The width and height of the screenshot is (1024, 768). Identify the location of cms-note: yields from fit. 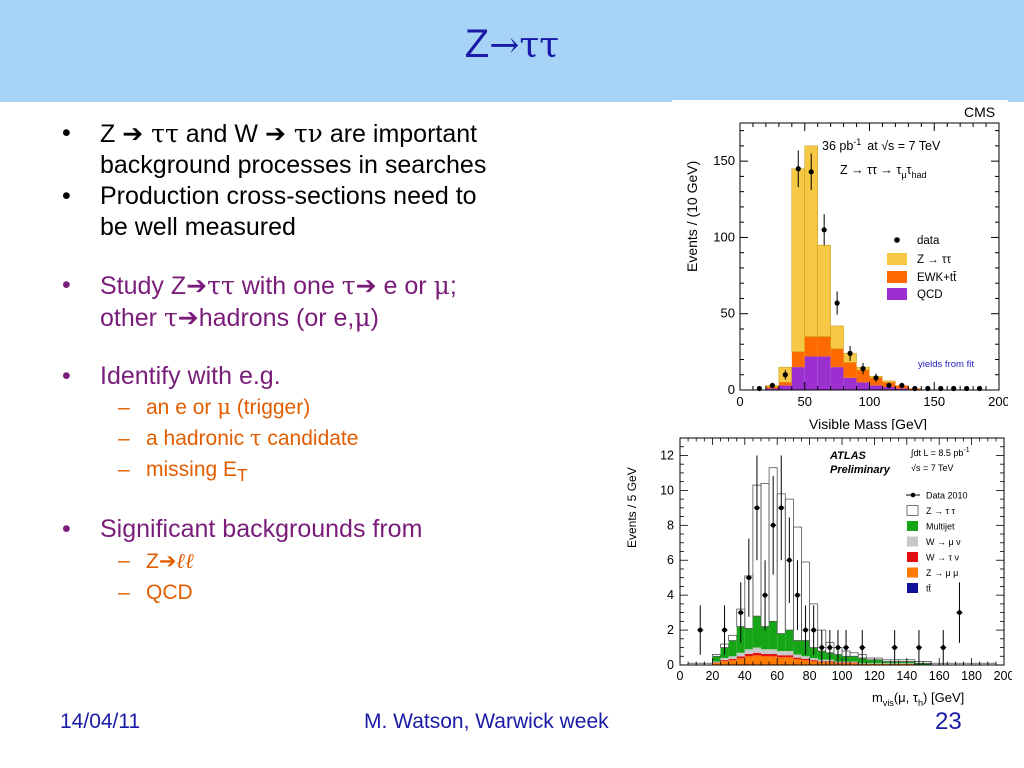
(946, 364).